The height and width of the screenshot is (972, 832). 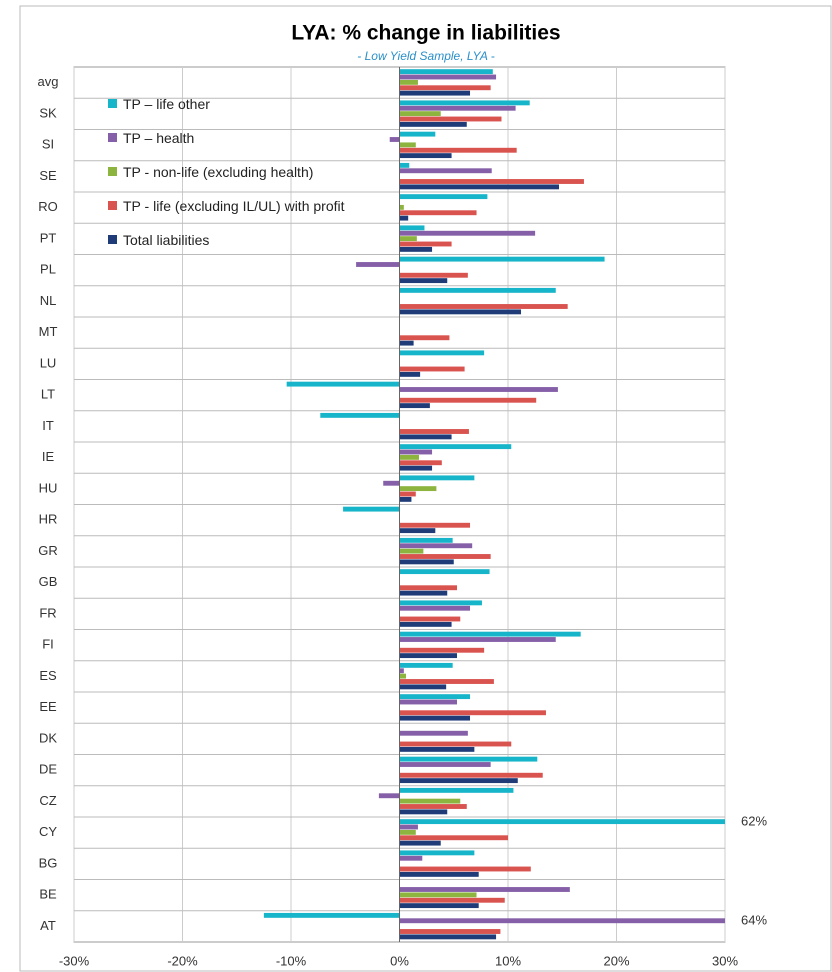 What do you see at coordinates (228, 206) in the screenshot?
I see `legend-entry: TP - life (excluding IL/UL) with profit` at bounding box center [228, 206].